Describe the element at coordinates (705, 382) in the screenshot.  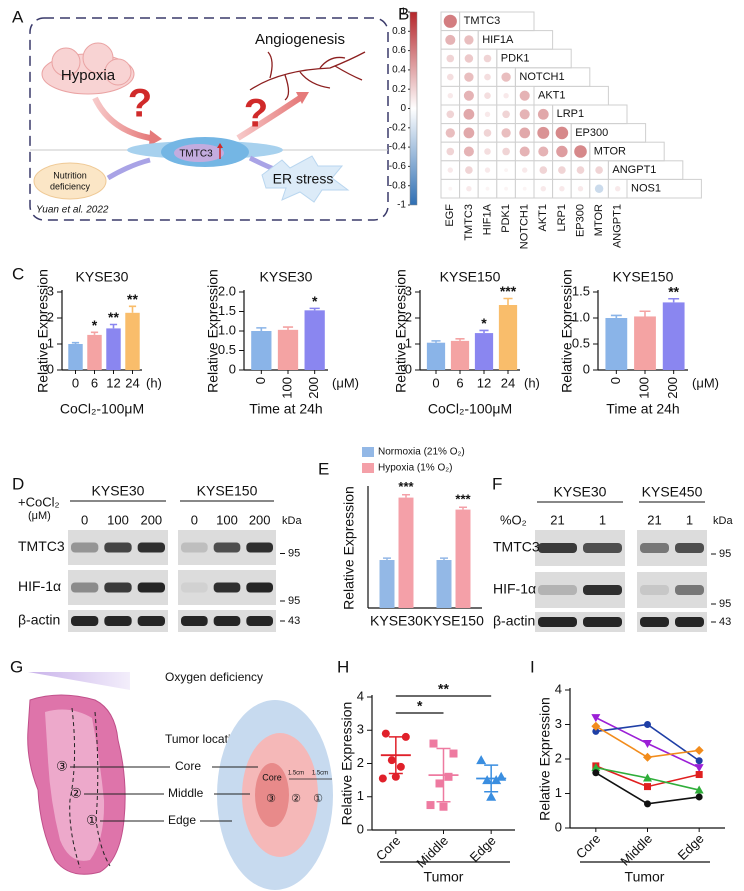
I see `x-unit: (μM)` at that location.